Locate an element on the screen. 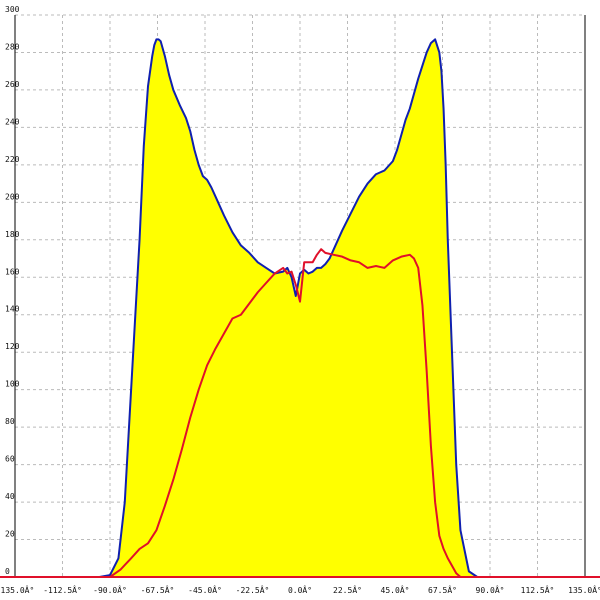 Image resolution: width=600 pixels, height=600 pixels. x-tick-label: 135.0Â° is located at coordinates (584, 589).